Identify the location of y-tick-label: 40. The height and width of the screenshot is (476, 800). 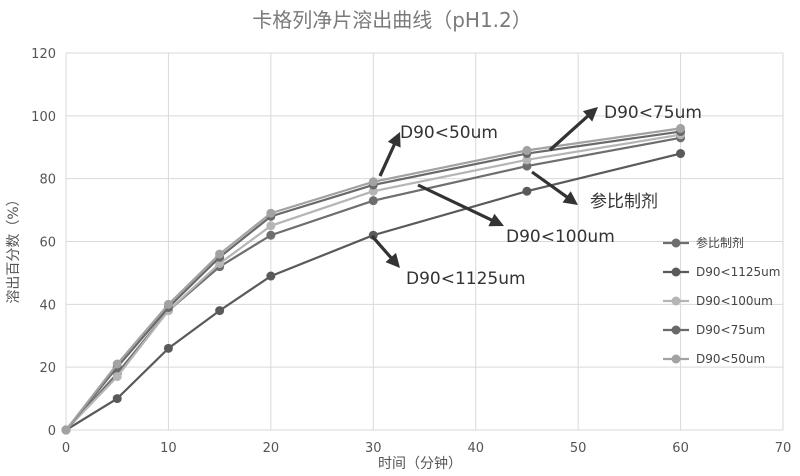
(47, 305).